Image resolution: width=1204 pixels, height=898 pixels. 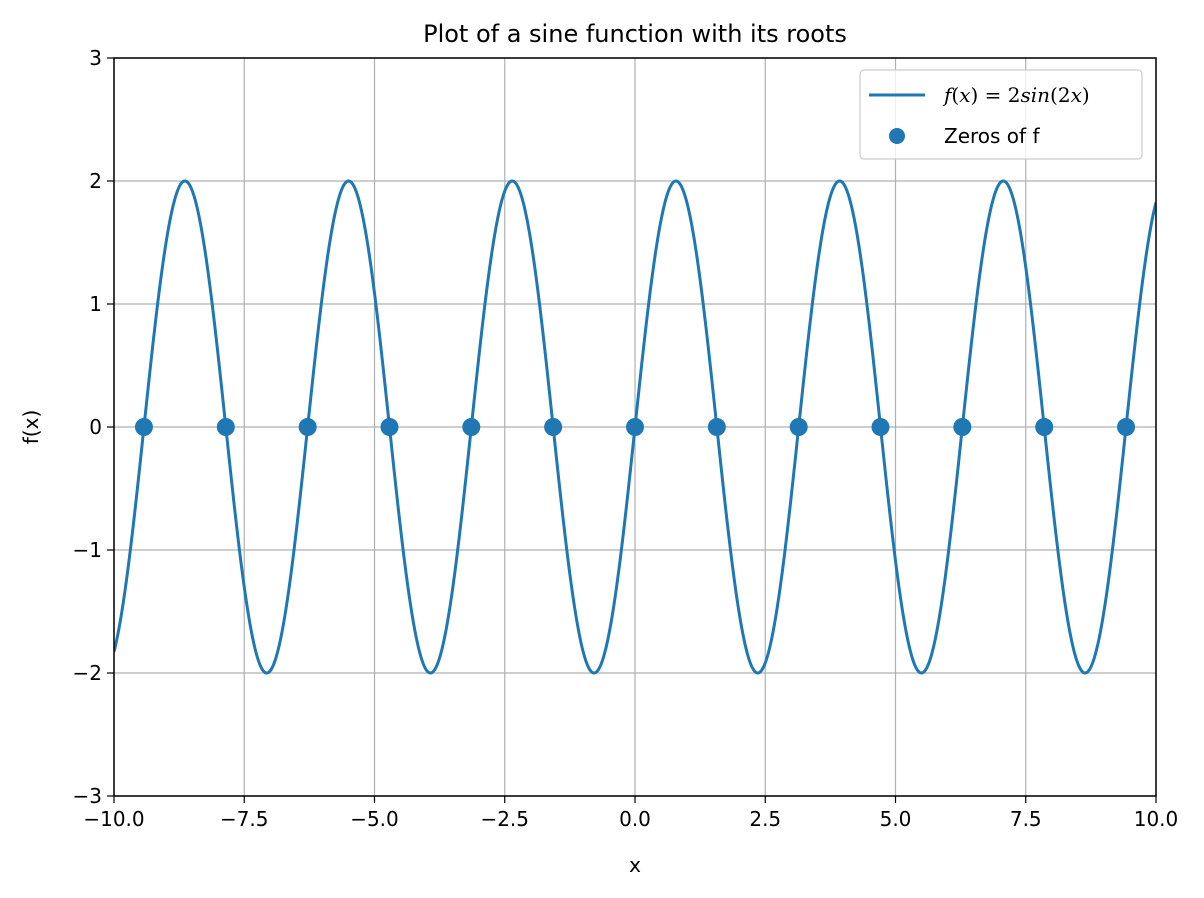 I want to click on chart-title: Plot of a sine function with its roots, so click(x=635, y=34).